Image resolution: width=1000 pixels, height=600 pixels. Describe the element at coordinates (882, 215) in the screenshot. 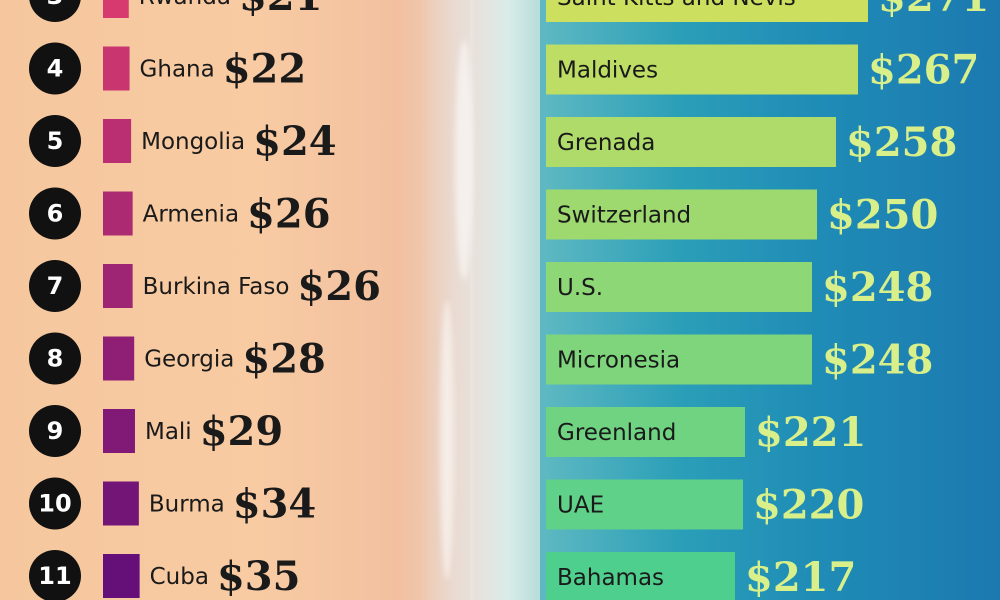

I see `value-label: $250` at that location.